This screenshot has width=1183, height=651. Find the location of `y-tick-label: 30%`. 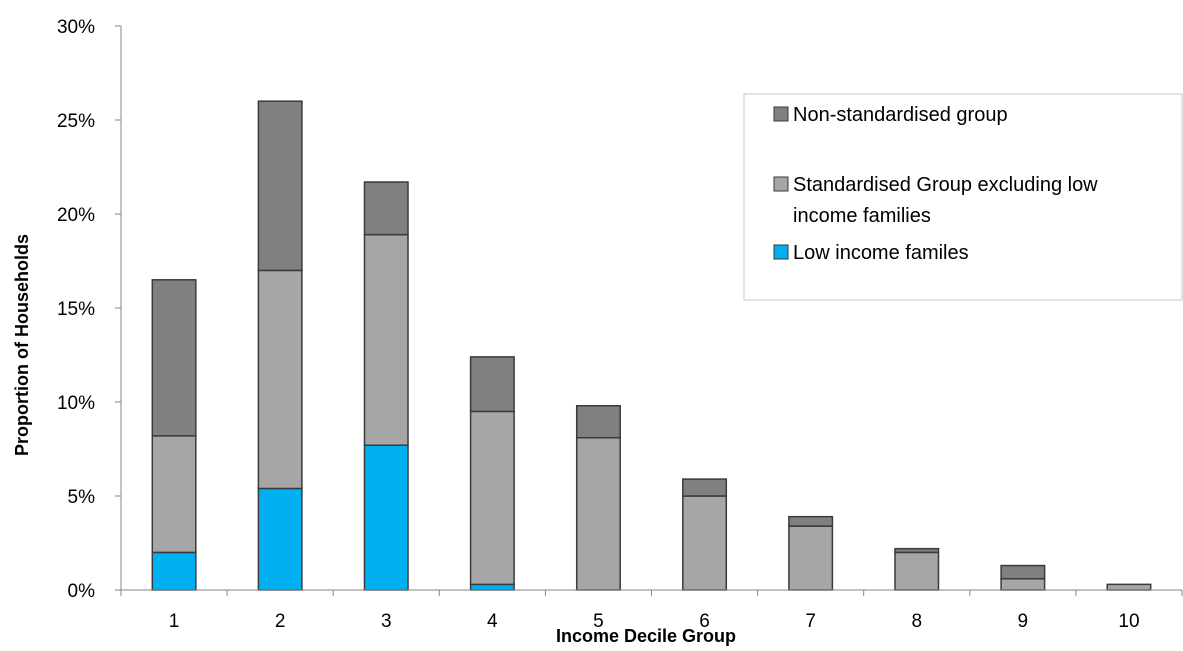

y-tick-label: 30% is located at coordinates (76, 27).